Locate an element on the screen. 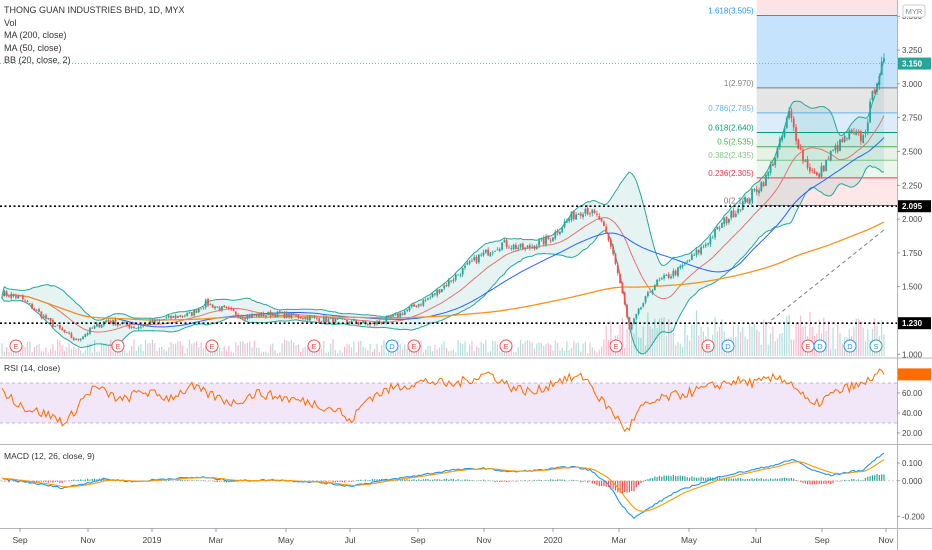 The width and height of the screenshot is (932, 550). legend-bb: BB (20, close, 2) is located at coordinates (37, 60).